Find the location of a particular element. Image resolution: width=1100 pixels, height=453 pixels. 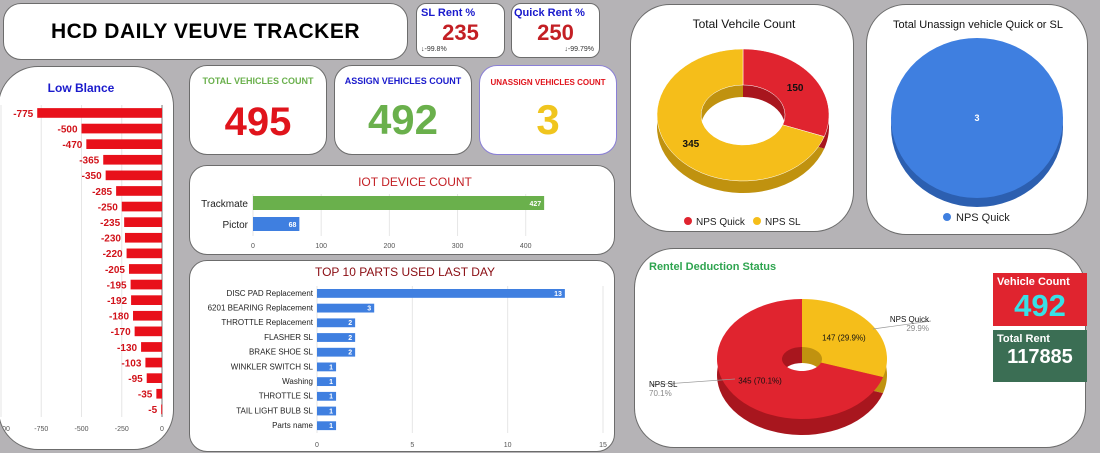

bar-value-label: -235 is located at coordinates (110, 223).